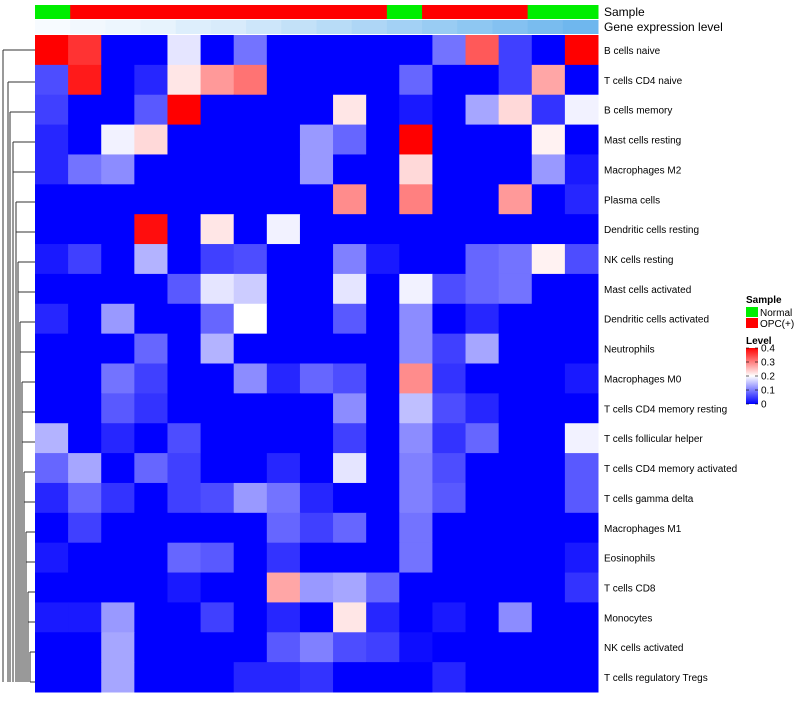  Describe the element at coordinates (759, 341) in the screenshot. I see `level-legend-title: Level` at that location.